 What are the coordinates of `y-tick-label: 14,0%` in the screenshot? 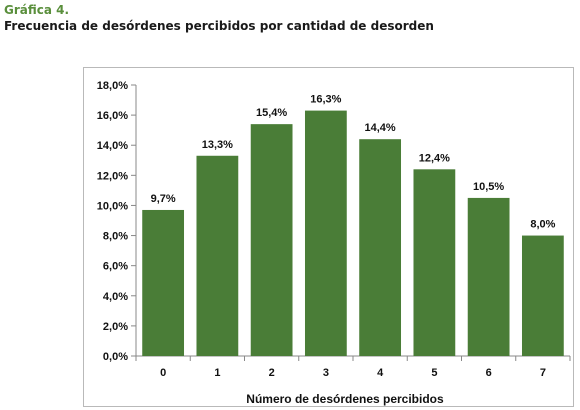 It's located at (112, 146).